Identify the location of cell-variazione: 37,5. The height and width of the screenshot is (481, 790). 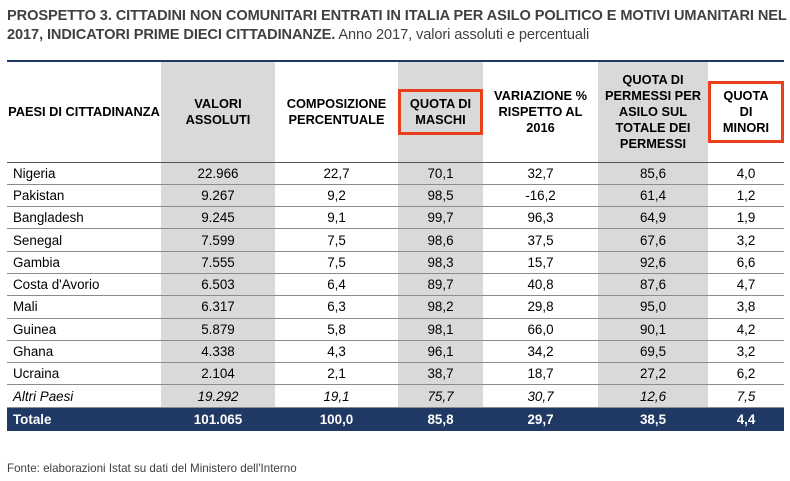
(540, 240).